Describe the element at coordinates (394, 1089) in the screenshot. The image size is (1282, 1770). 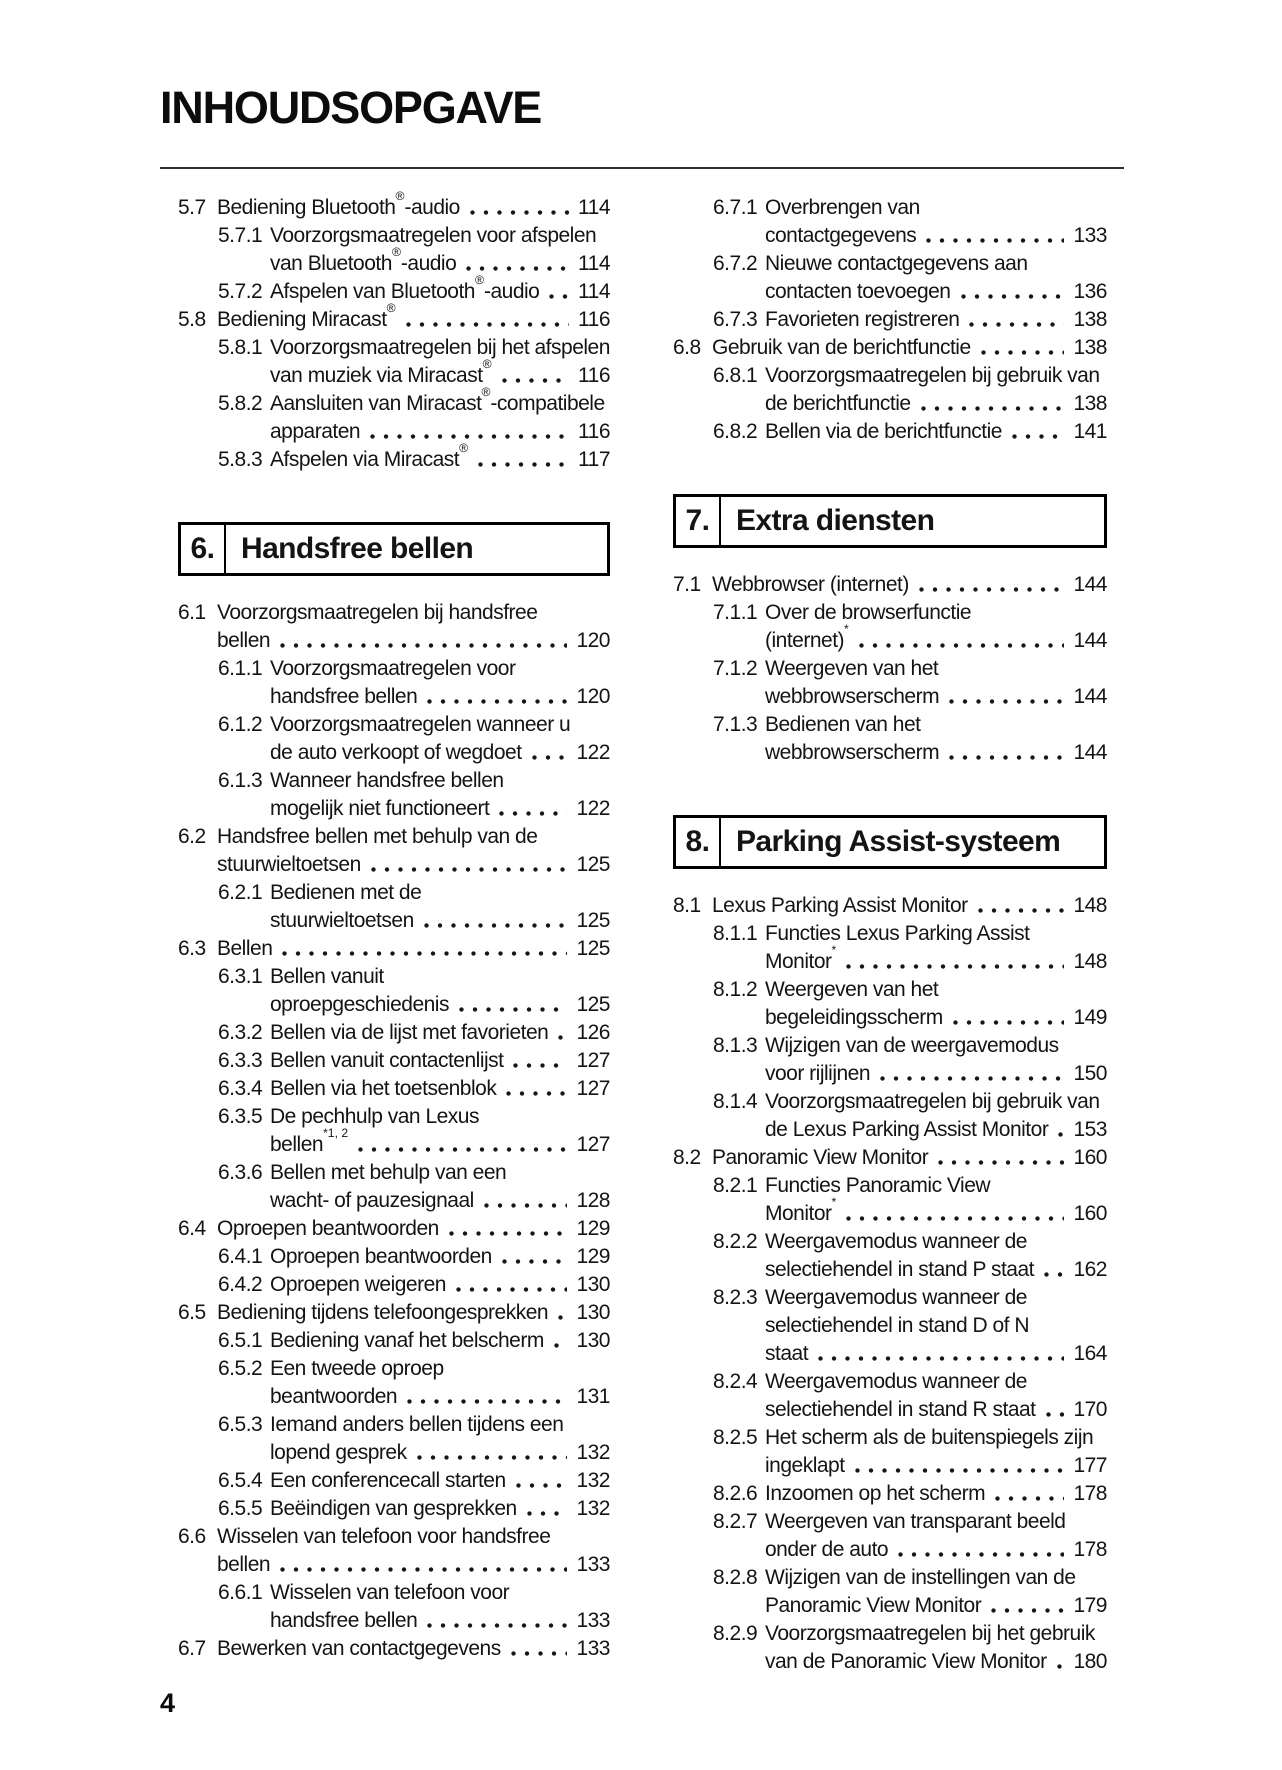
I see `toc-entry: 6.3.4 Bellen via het toetsenblok 127` at that location.